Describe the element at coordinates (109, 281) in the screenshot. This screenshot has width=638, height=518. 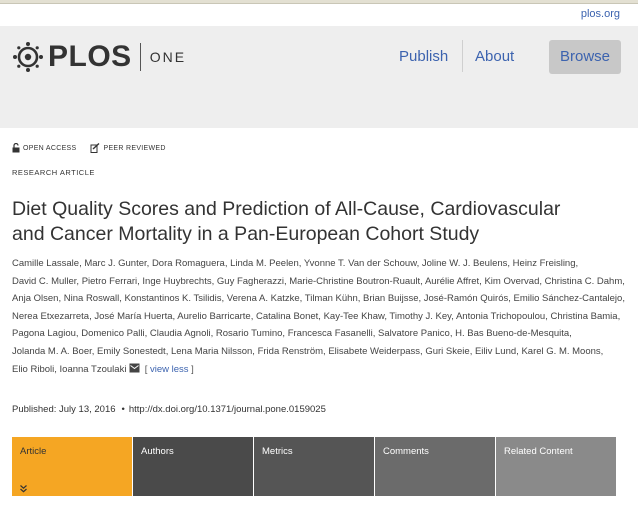
I see `author-name: Pietro Ferrari` at that location.